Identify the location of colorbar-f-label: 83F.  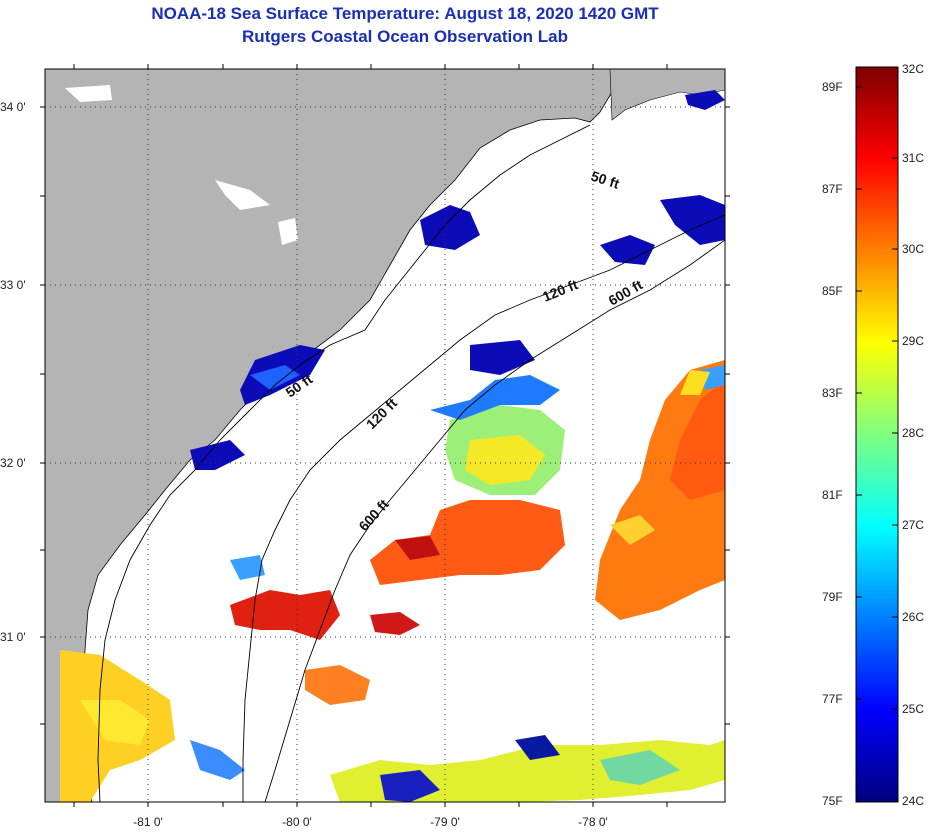
(832, 393).